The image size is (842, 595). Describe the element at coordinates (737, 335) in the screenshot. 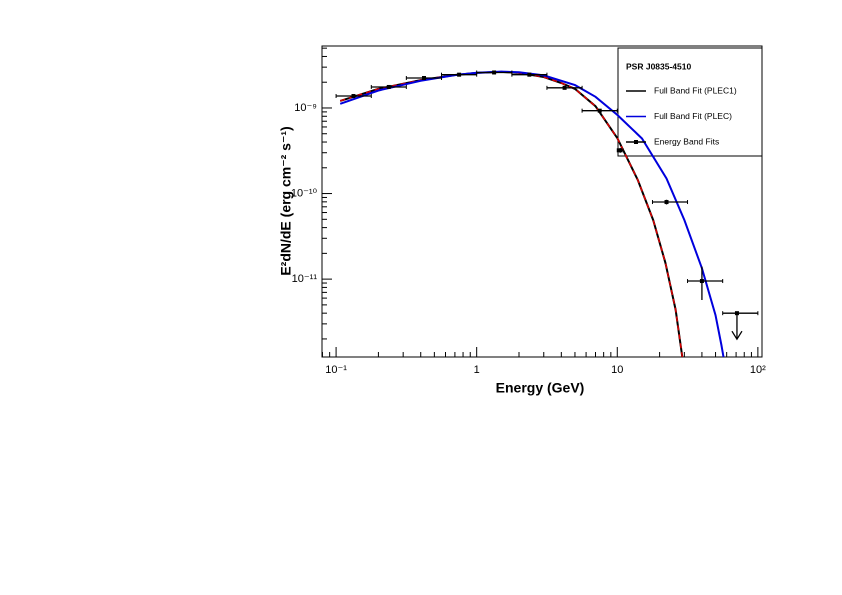

I see `upper-limit-head` at that location.